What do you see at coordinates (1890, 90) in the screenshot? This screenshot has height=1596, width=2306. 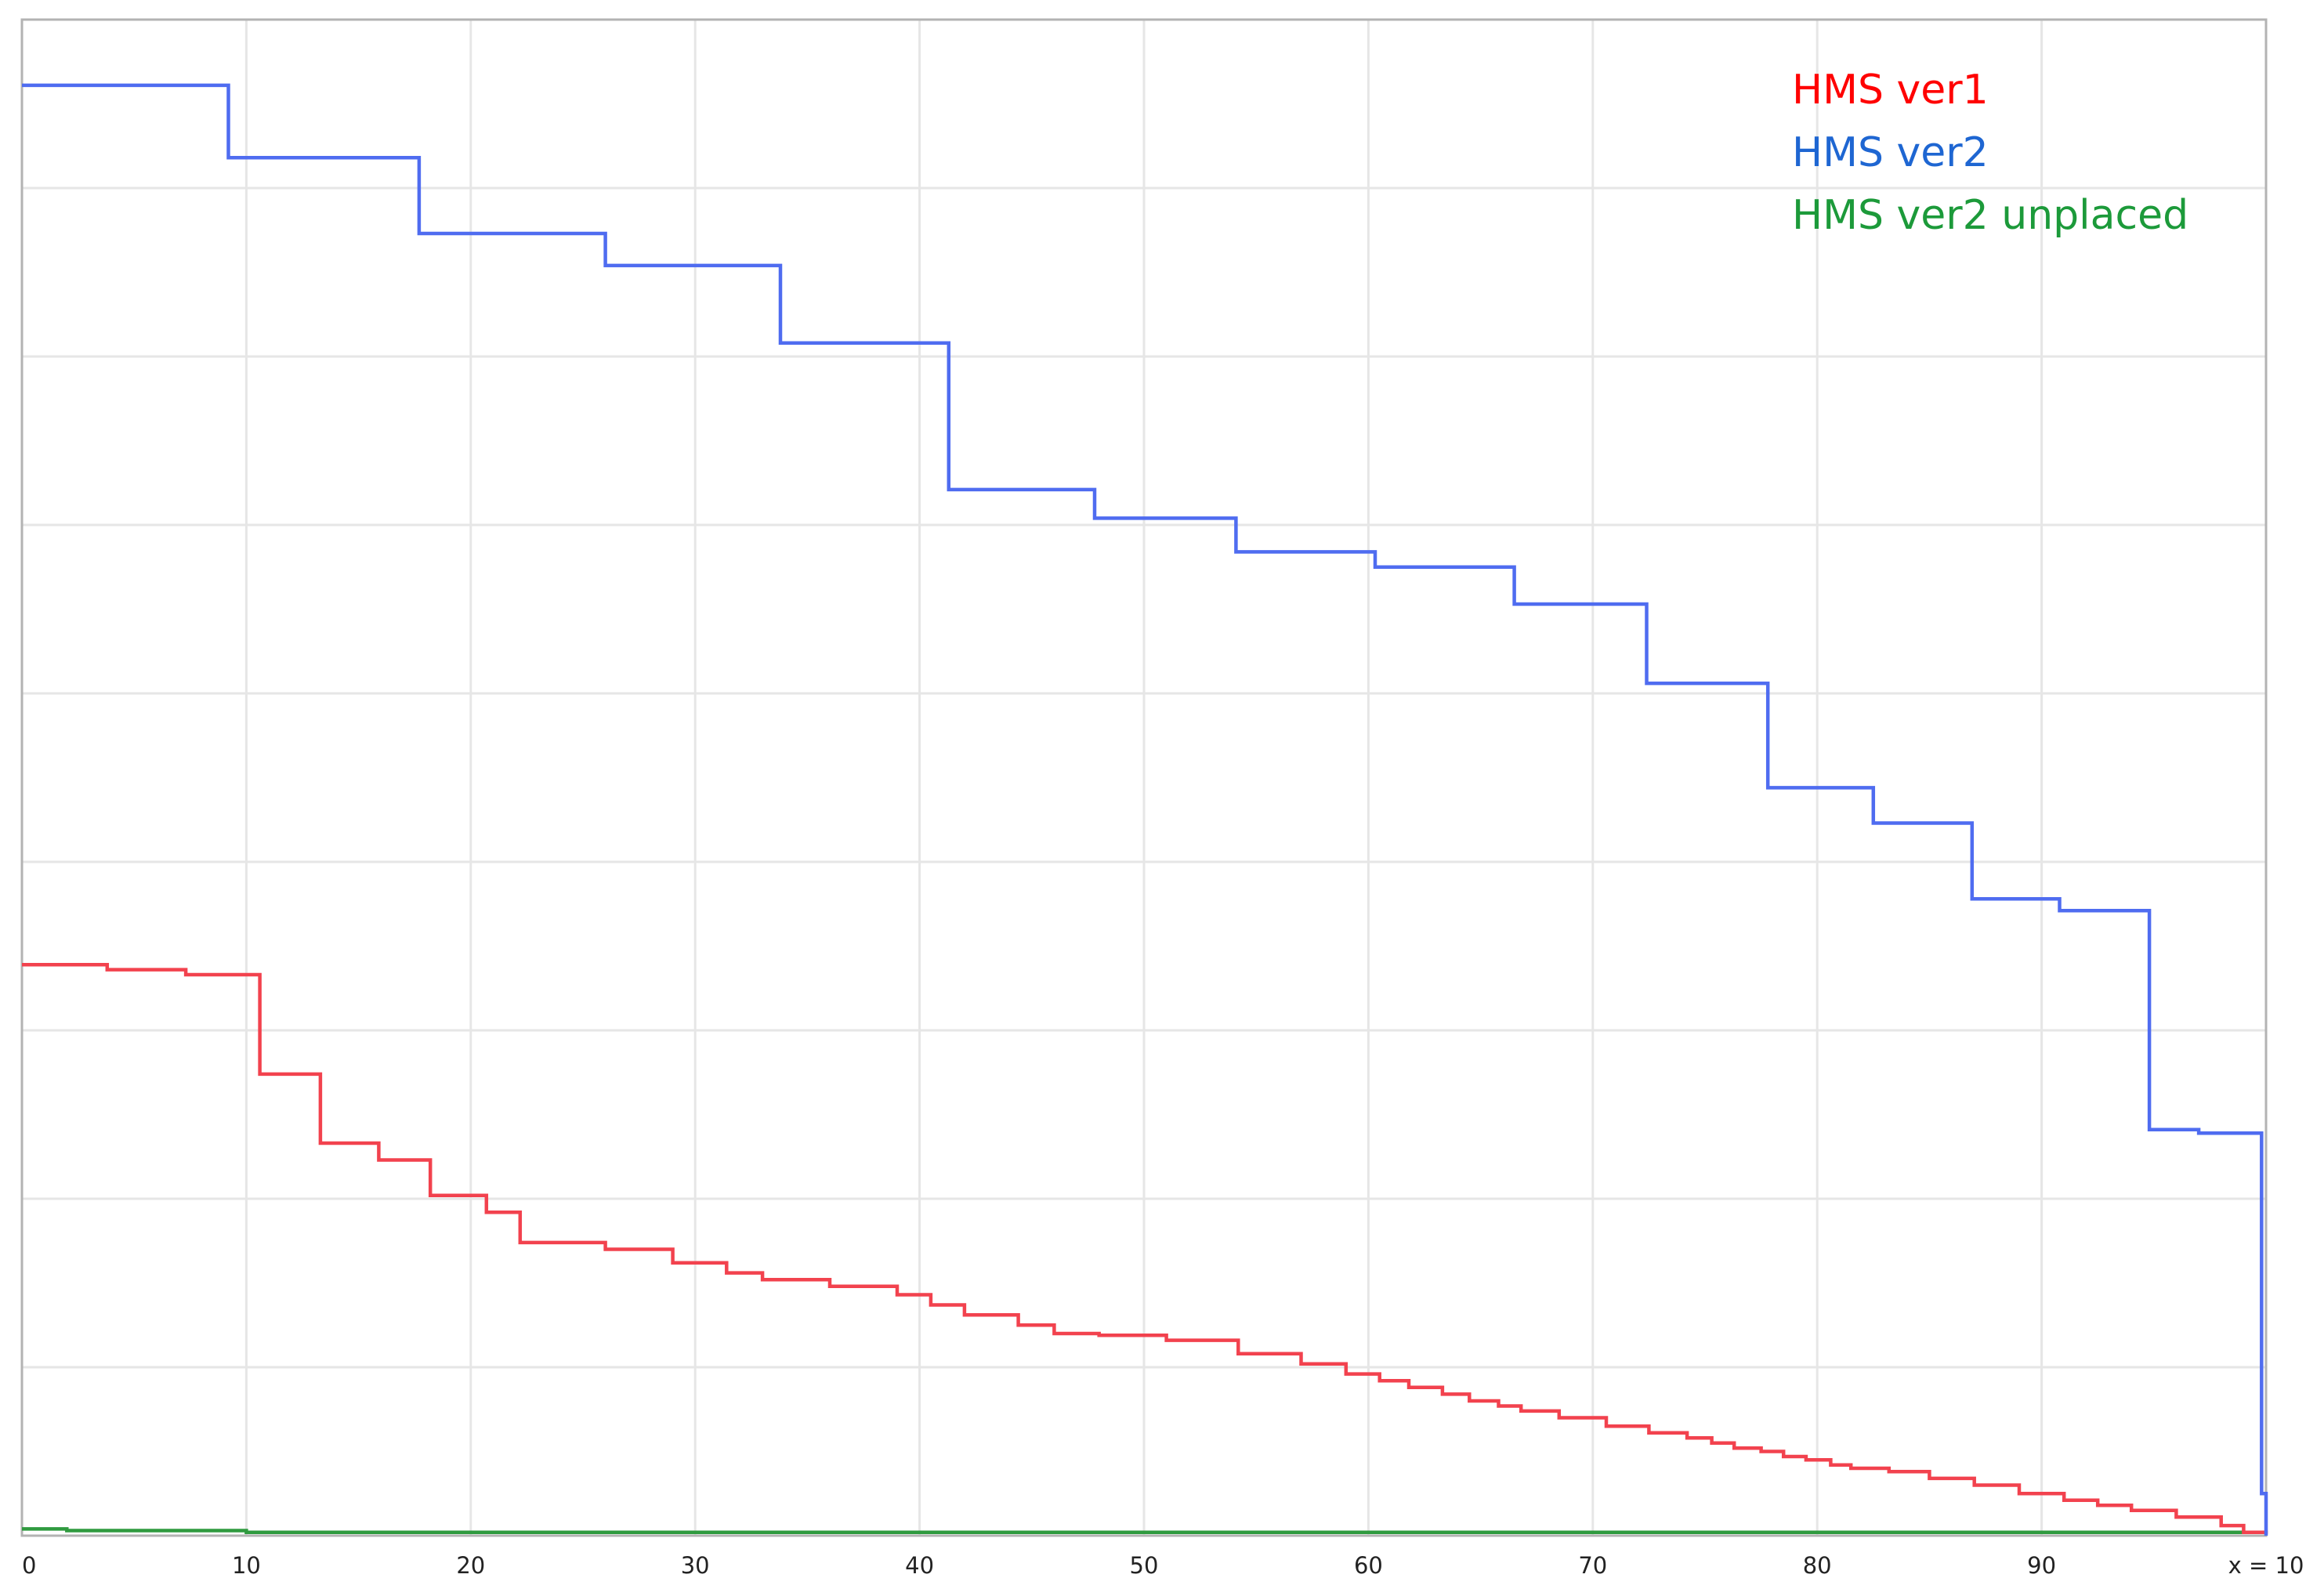 I see `legend-entry-1: HMS ver1` at bounding box center [1890, 90].